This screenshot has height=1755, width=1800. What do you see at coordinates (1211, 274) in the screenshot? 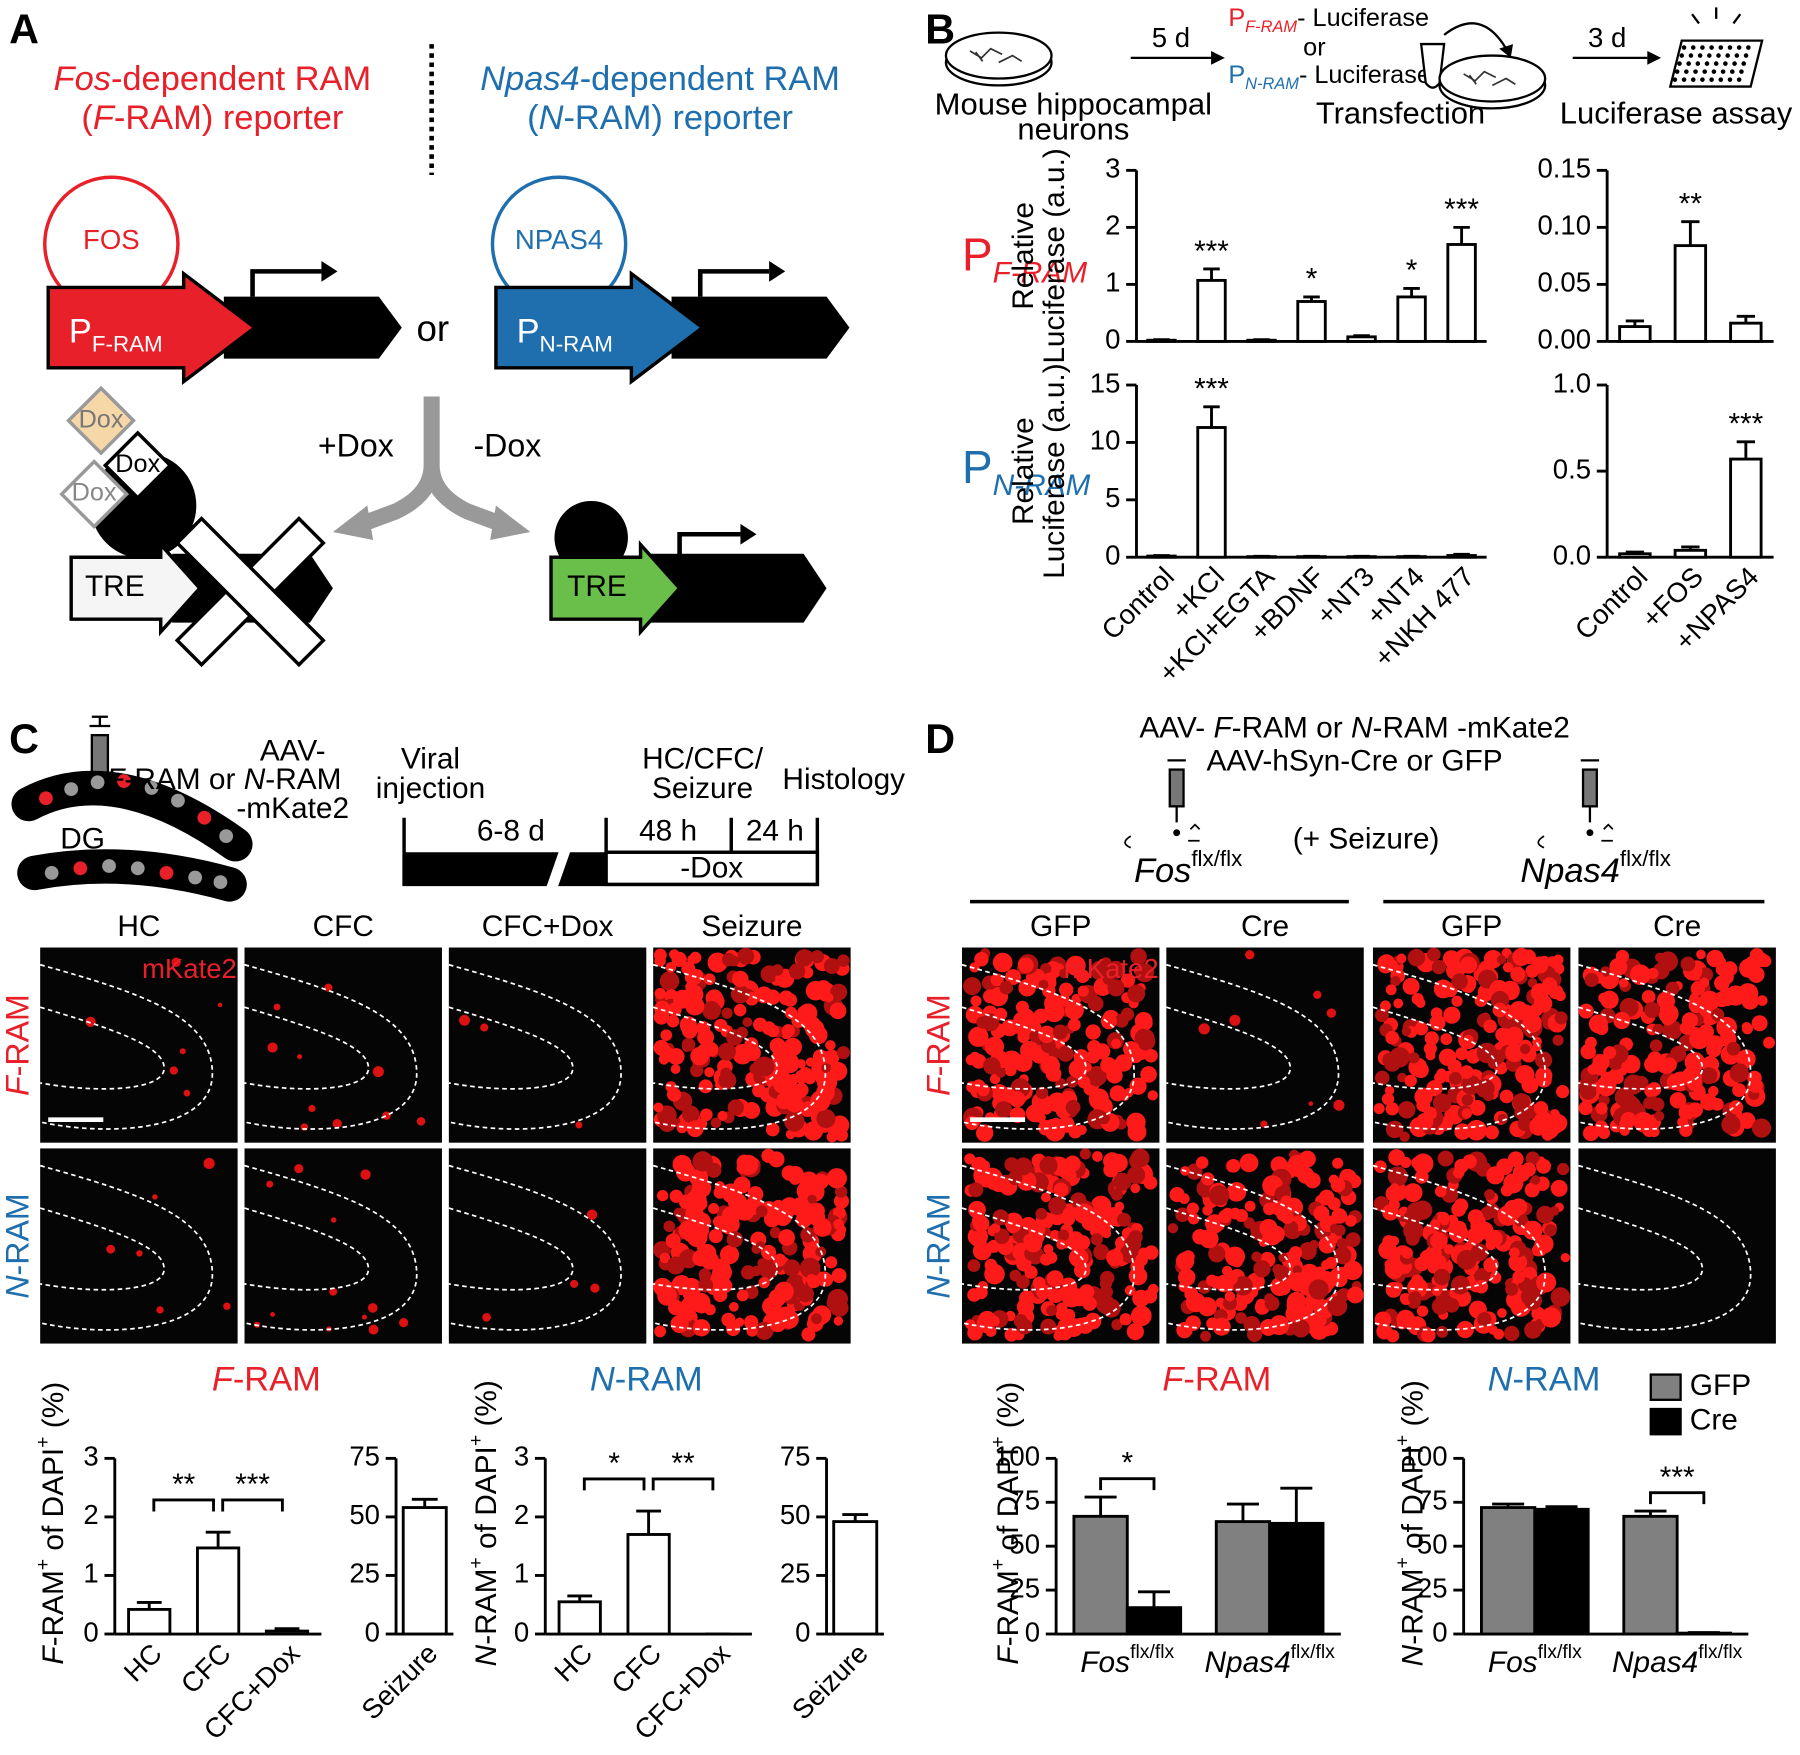
I see `error-bar` at bounding box center [1211, 274].